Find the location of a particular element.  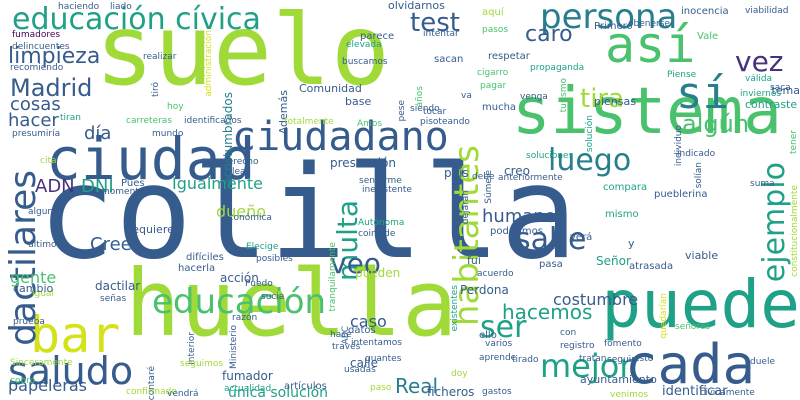

word-asi: así is located at coordinates (650, 45).